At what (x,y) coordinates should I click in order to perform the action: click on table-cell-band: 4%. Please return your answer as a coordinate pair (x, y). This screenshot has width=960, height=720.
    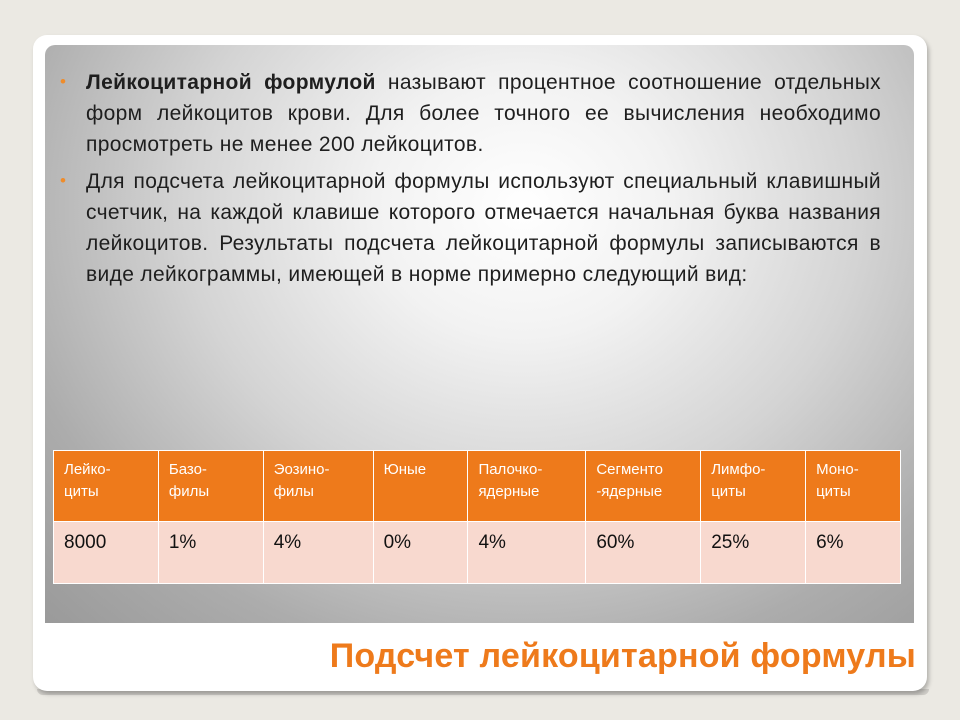
    Looking at the image, I should click on (527, 552).